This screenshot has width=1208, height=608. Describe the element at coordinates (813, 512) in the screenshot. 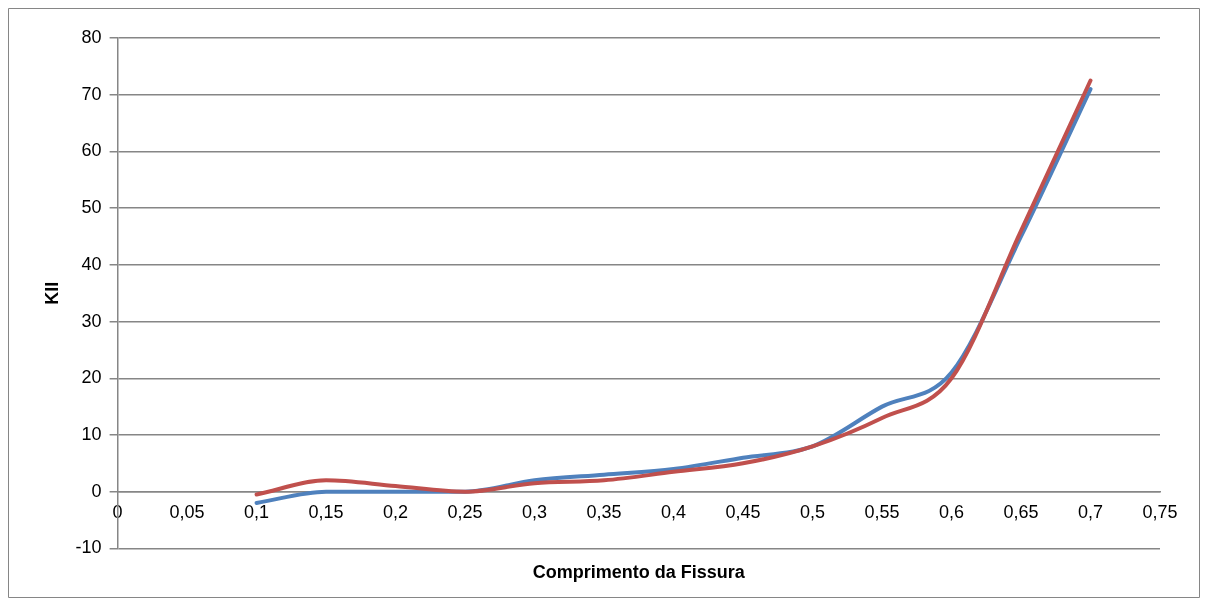

I see `x-tick-label: 0,5` at that location.